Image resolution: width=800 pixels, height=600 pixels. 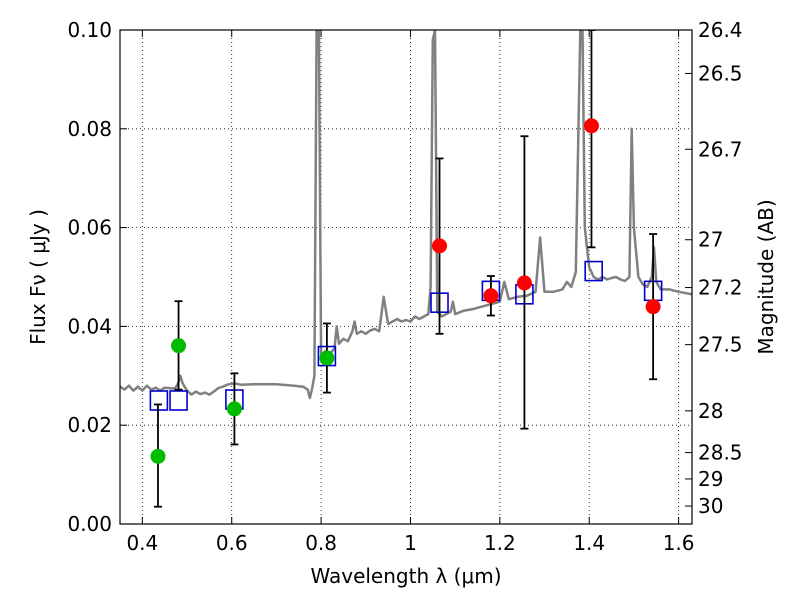 I want to click on x-tick-label: 0.6, so click(x=232, y=543).